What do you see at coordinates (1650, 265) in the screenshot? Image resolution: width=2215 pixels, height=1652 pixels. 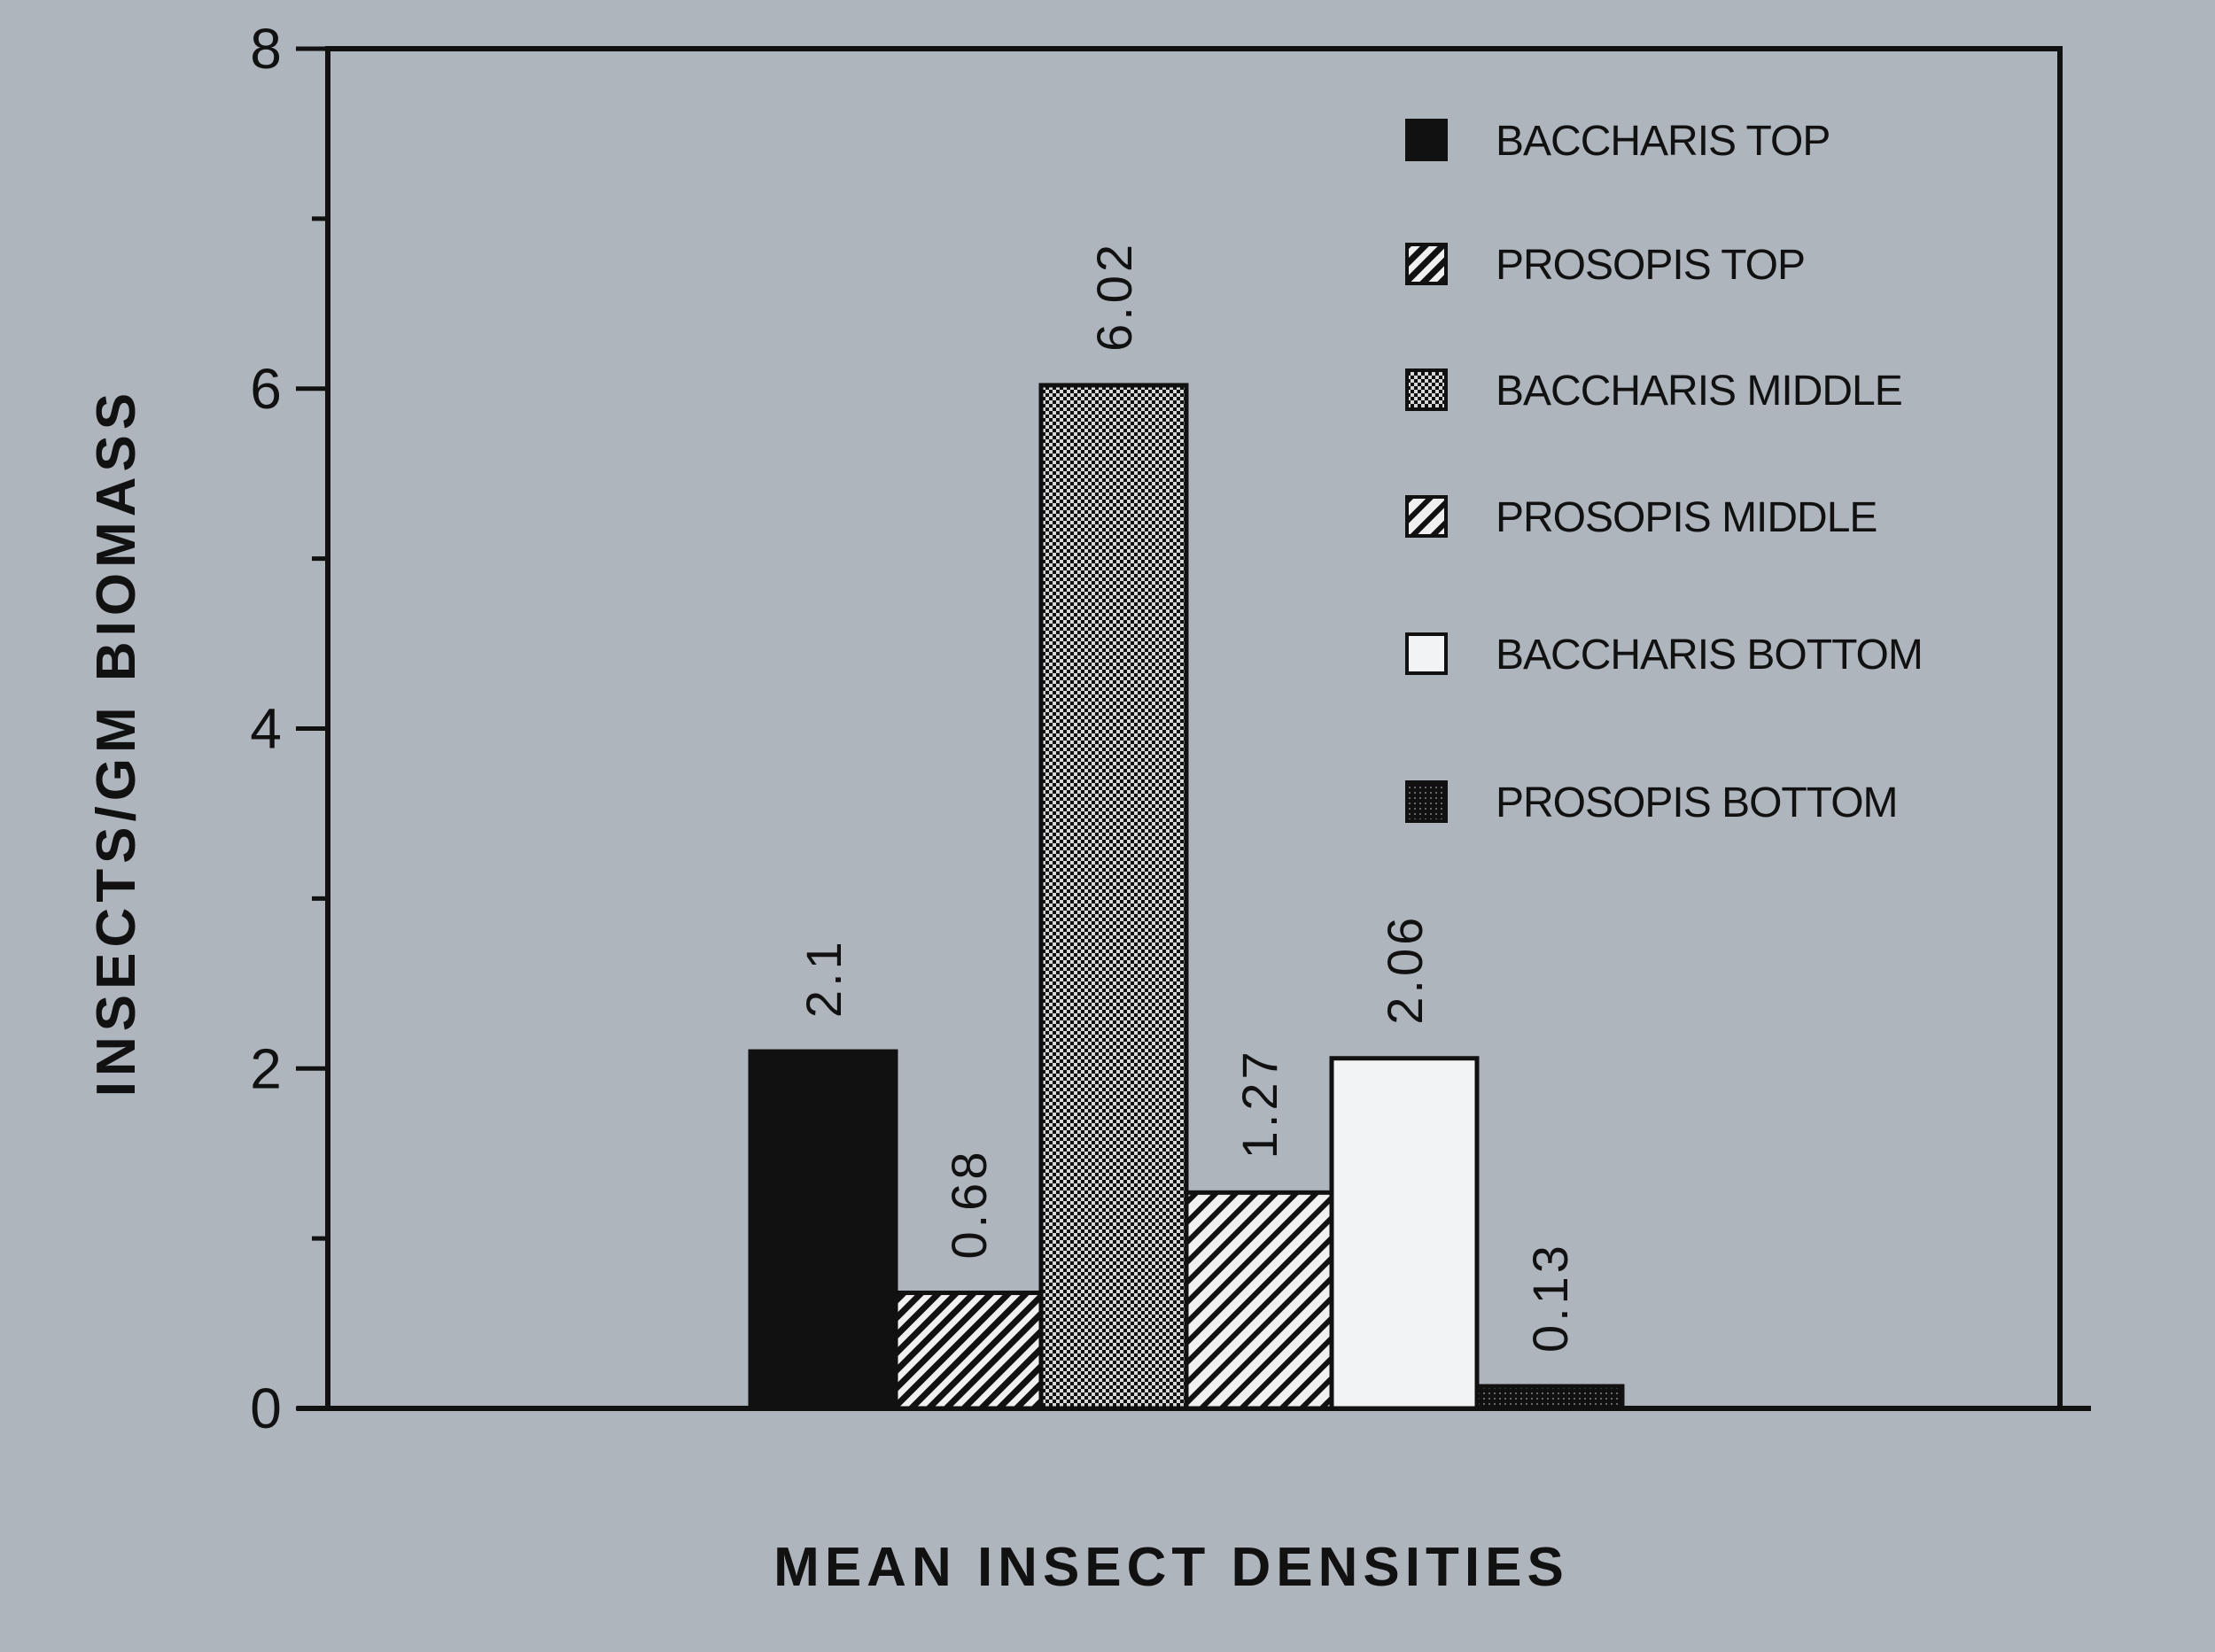 I see `legend-entry: PROSOPIS TOP` at bounding box center [1650, 265].